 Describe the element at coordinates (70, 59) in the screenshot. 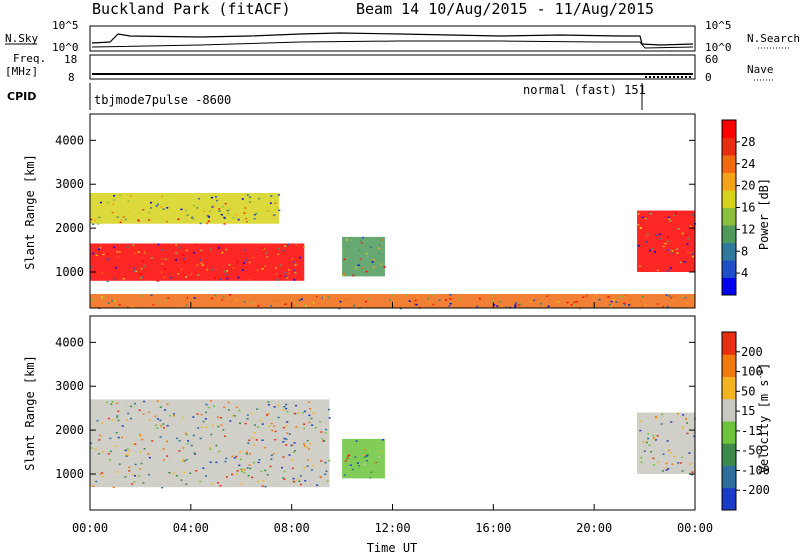

I see `freq-tick-top: 18` at that location.